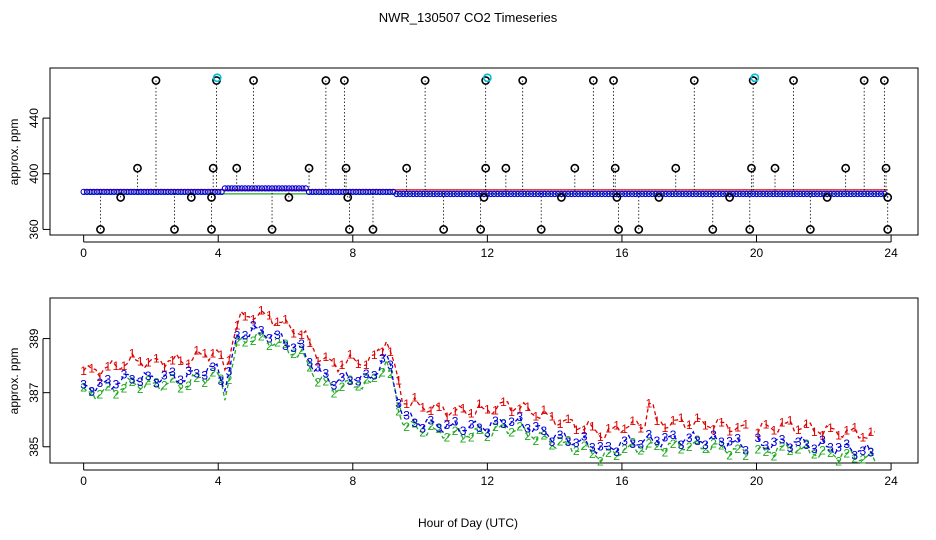 This screenshot has height=540, width=936. What do you see at coordinates (38, 392) in the screenshot?
I see `bottom-y-axis: 385 387 389` at bounding box center [38, 392].